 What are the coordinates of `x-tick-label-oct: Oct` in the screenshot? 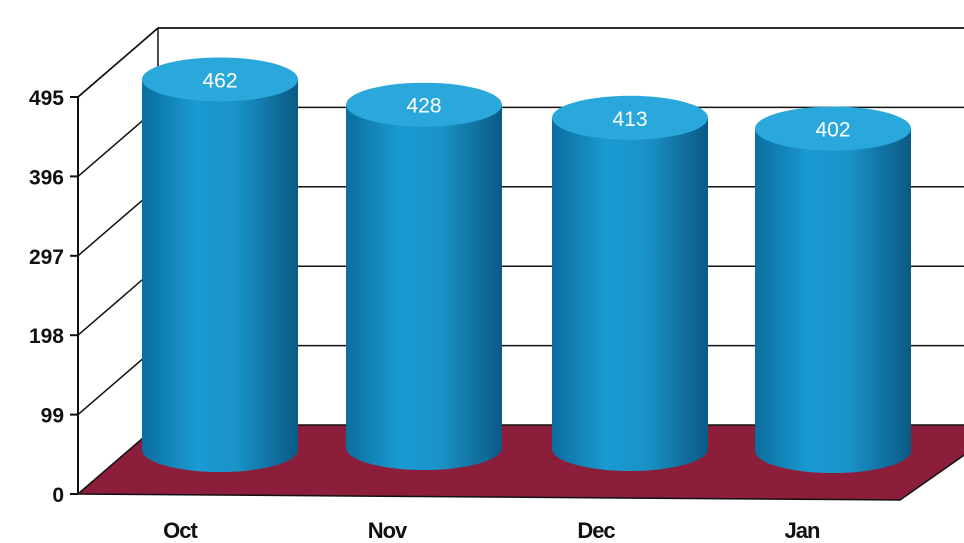 It's located at (180, 530).